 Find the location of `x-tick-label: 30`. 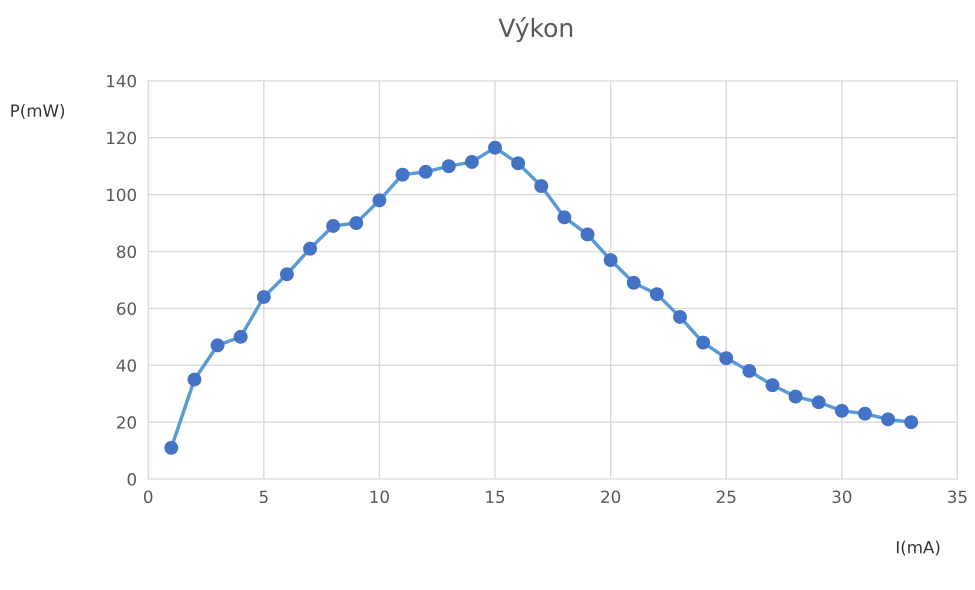

x-tick-label: 30 is located at coordinates (842, 497).